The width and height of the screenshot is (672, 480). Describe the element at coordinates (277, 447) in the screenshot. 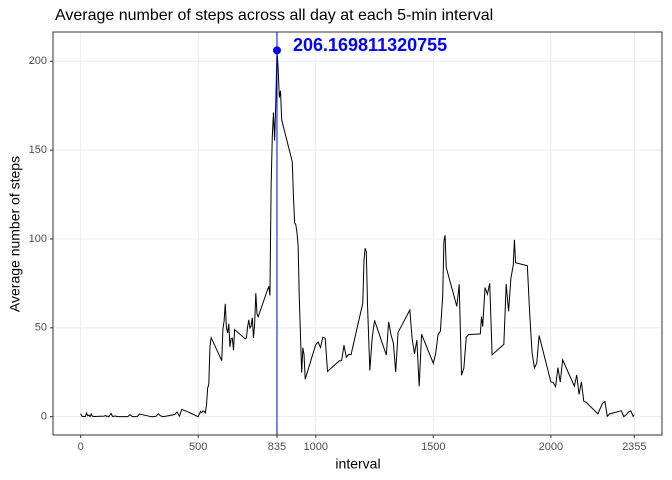

I see `x-tick-label: 835` at that location.